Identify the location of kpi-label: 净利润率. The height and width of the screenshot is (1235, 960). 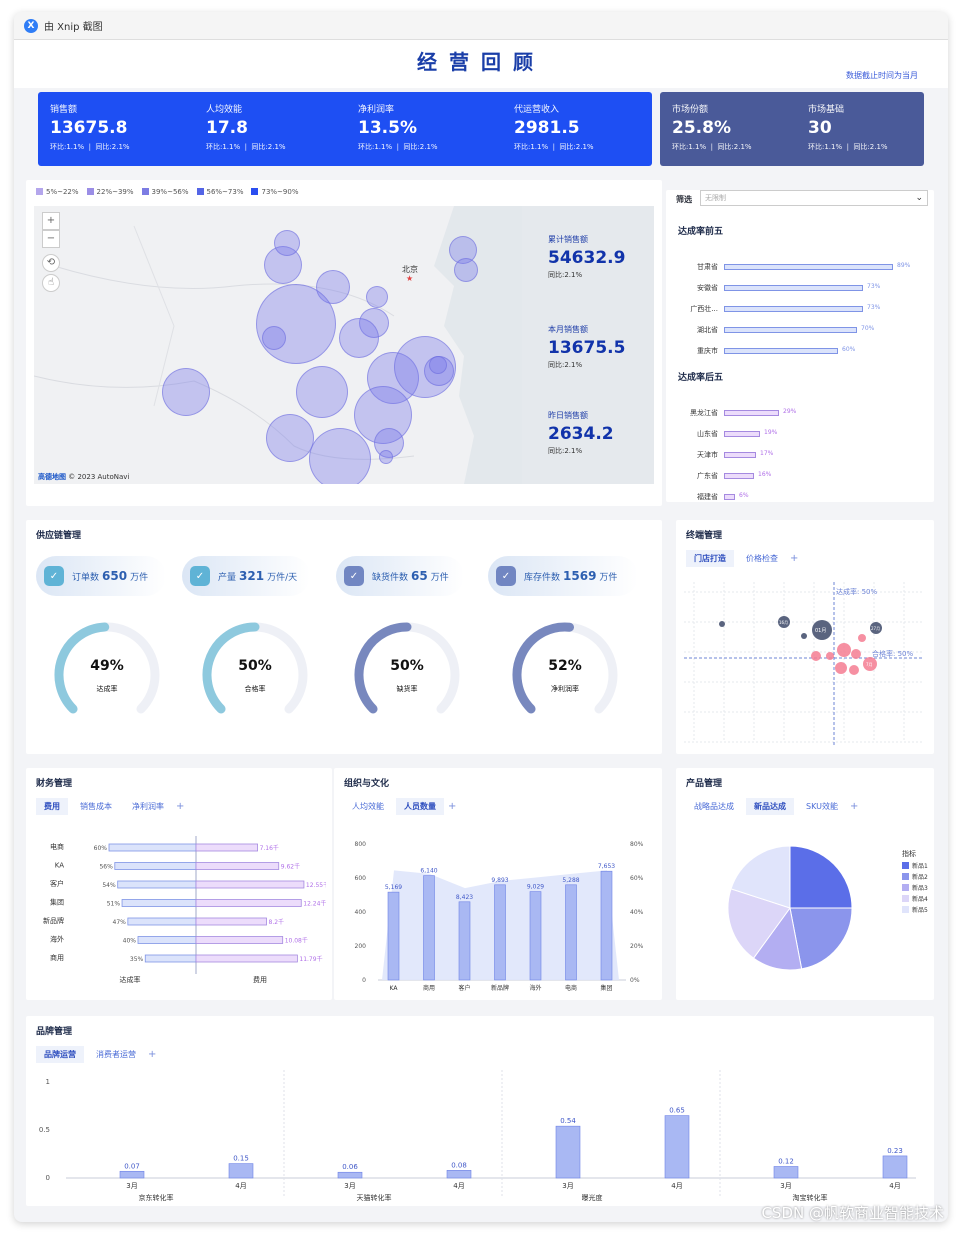
(376, 110).